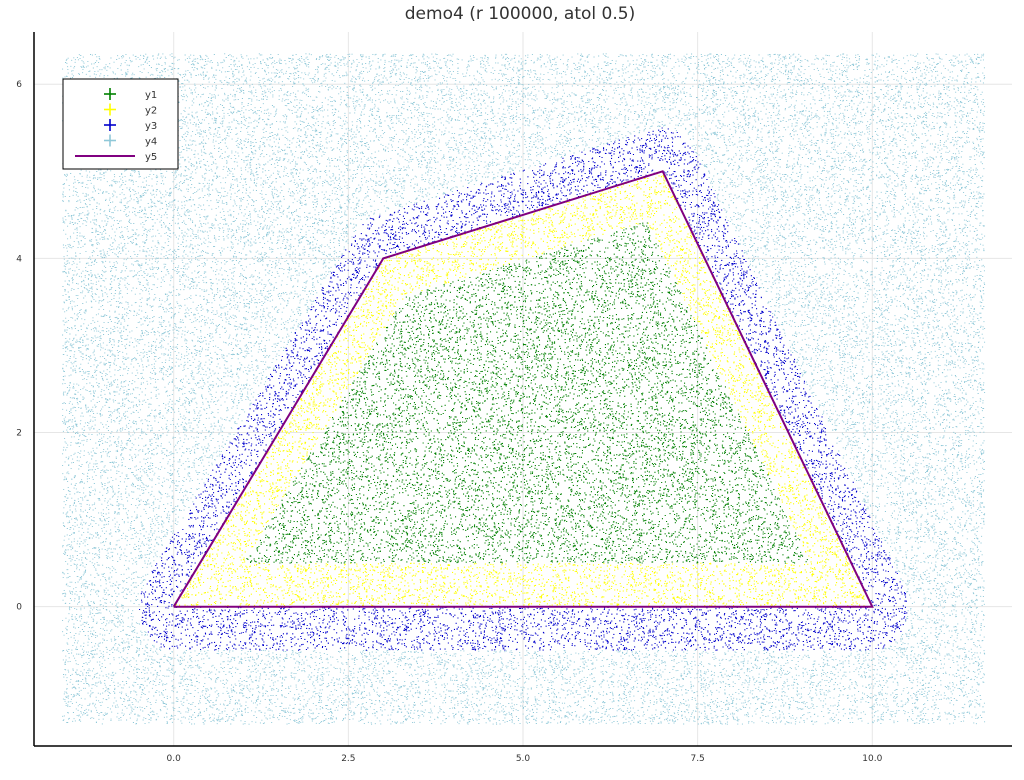  Describe the element at coordinates (872, 759) in the screenshot. I see `x-tick-label: 10.0` at that location.